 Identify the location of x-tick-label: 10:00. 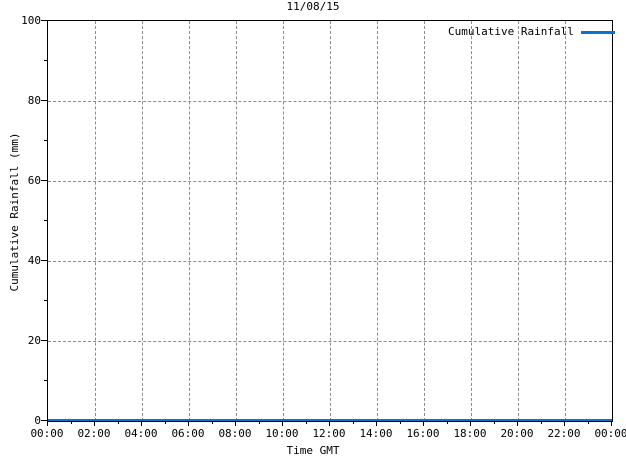
(282, 433).